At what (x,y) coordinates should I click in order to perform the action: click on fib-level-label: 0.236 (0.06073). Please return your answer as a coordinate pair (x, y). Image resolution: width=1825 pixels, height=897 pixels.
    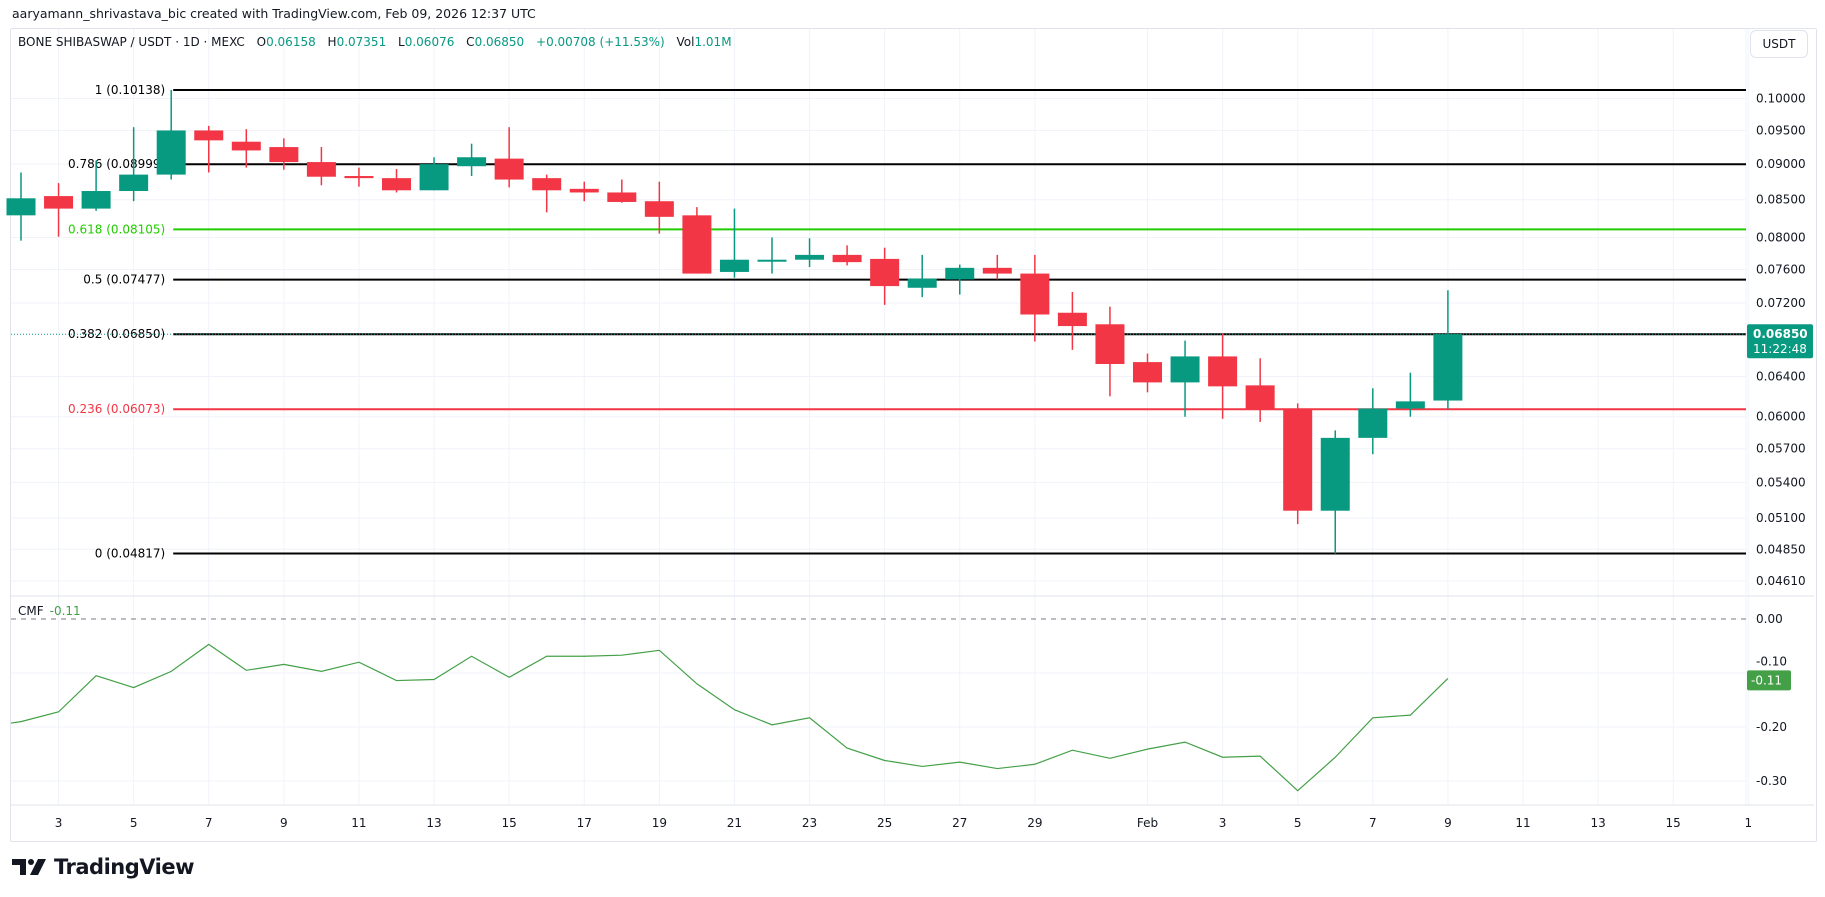
    Looking at the image, I should click on (116, 409).